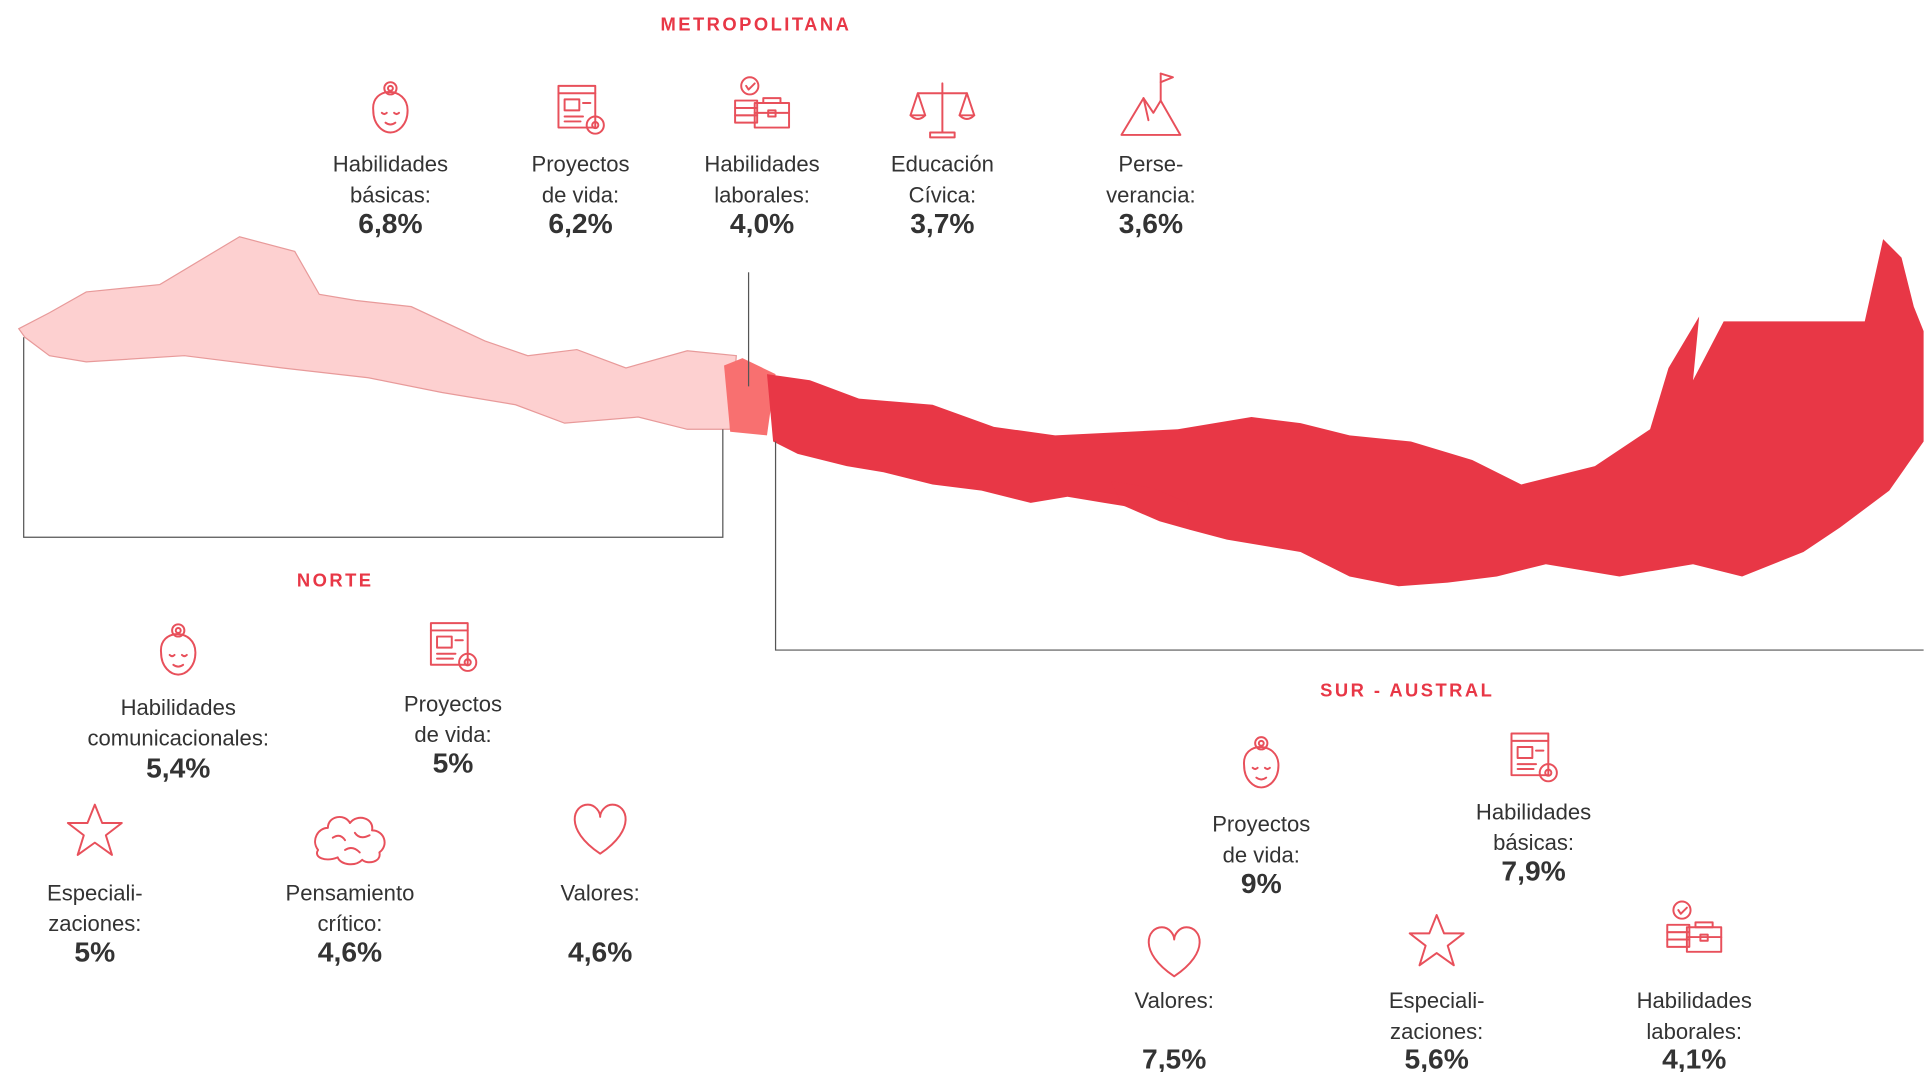 The image size is (1924, 1072). I want to click on icon-scales, so click(942, 110).